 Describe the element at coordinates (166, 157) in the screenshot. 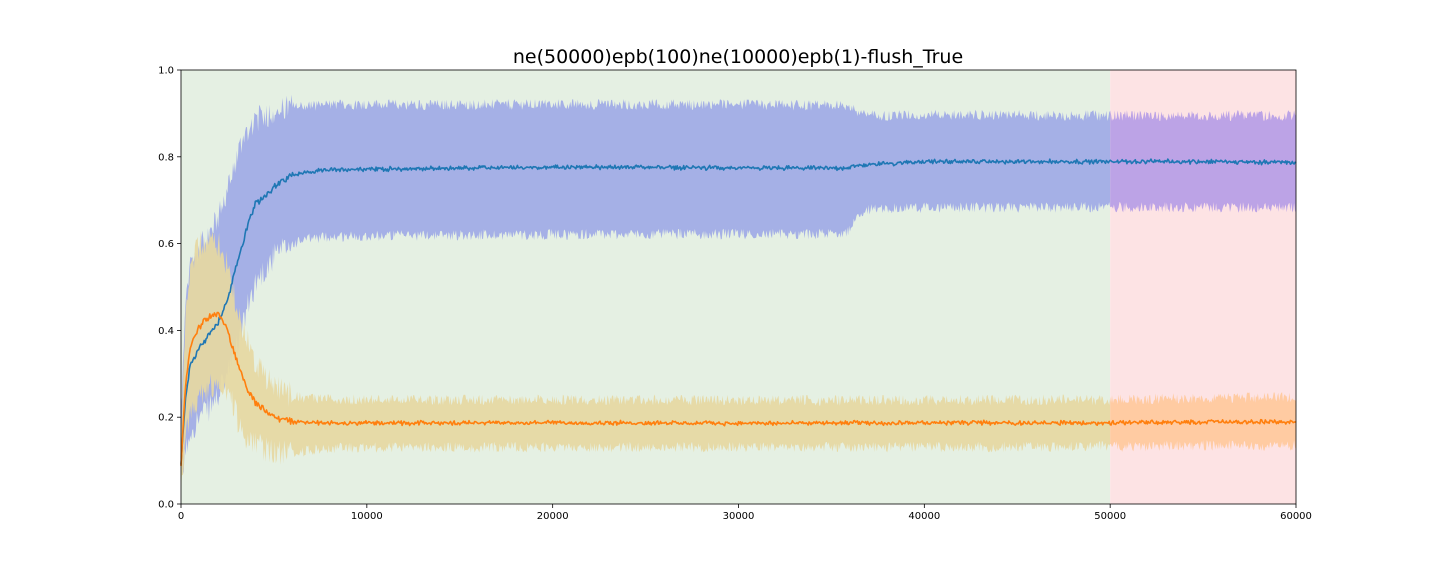

I see `y-tick-label: 0.8` at that location.